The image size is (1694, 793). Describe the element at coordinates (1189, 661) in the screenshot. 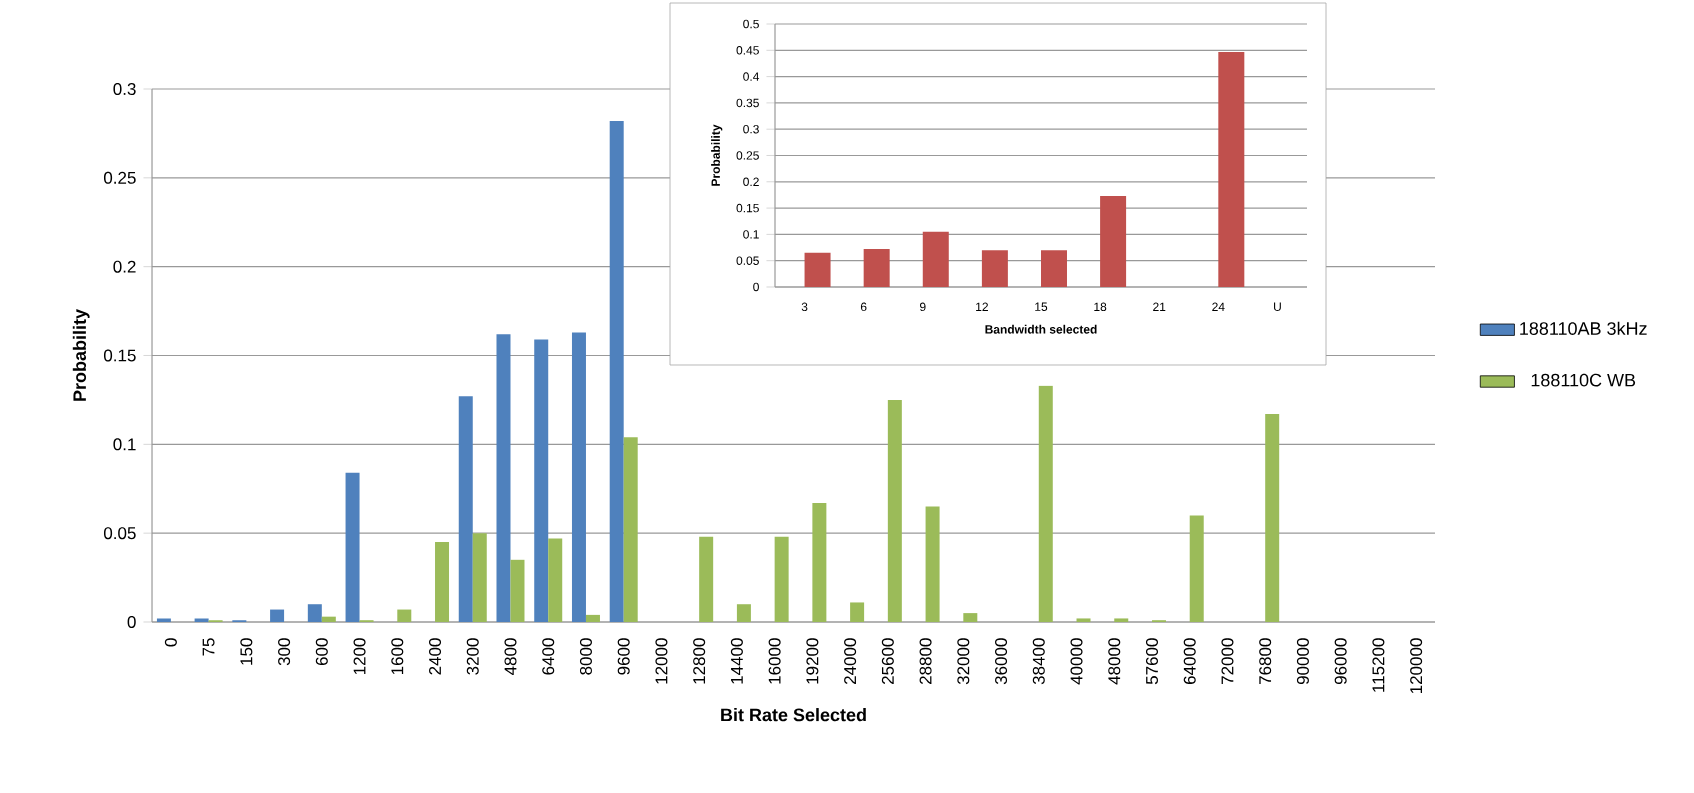

I see `x-tick-label: 64000` at that location.